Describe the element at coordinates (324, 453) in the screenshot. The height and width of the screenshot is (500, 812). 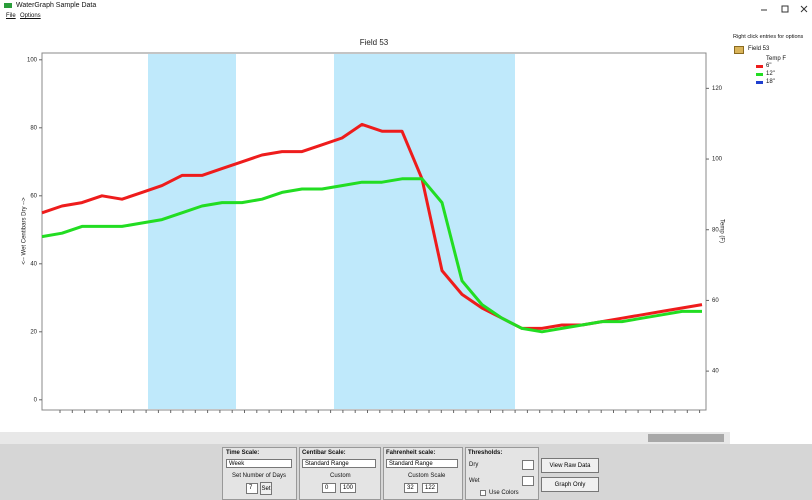
I see `centibar-title: Centibar Scale:` at that location.